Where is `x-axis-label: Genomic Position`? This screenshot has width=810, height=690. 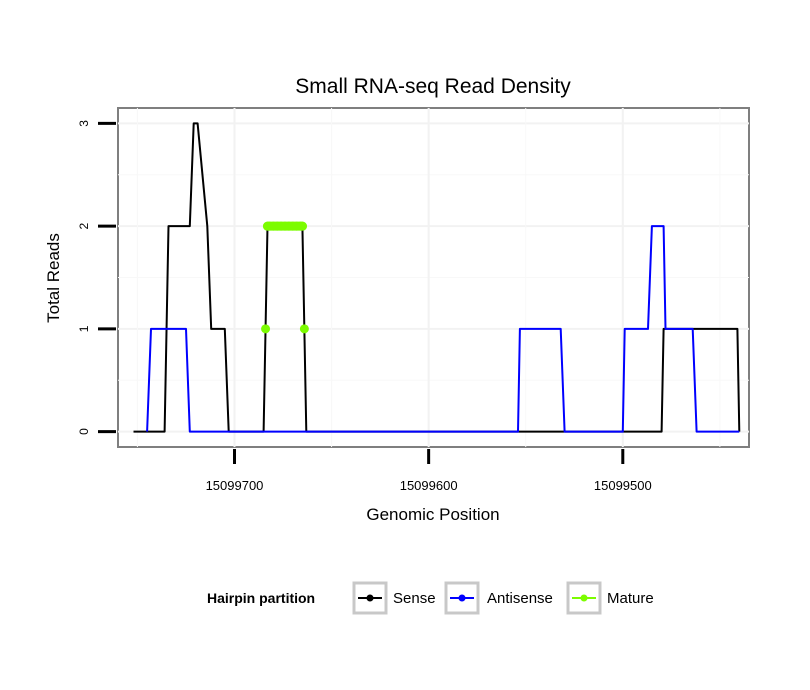
x-axis-label: Genomic Position is located at coordinates (432, 514).